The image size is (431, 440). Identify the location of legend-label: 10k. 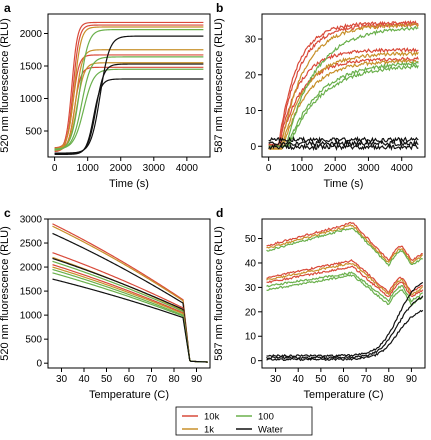
(212, 417).